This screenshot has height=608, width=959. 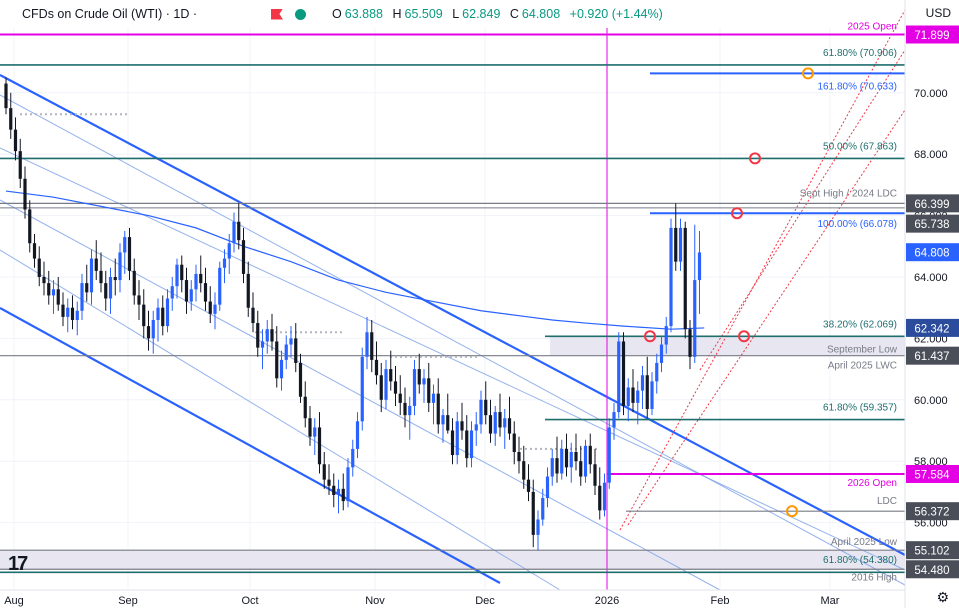 What do you see at coordinates (862, 366) in the screenshot?
I see `level-label: April 2025 LWC` at bounding box center [862, 366].